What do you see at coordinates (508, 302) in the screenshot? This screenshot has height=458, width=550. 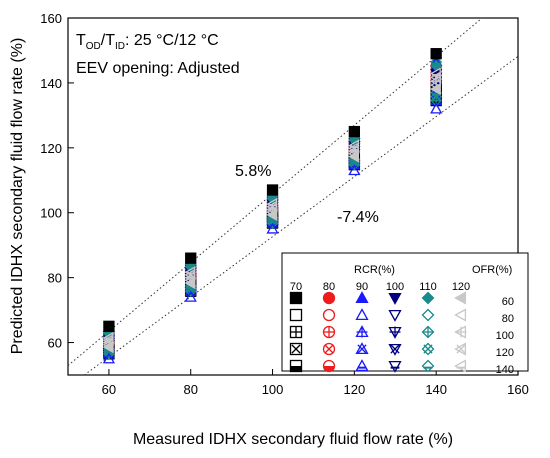 I see `legend-ofr-value: 60` at bounding box center [508, 302].